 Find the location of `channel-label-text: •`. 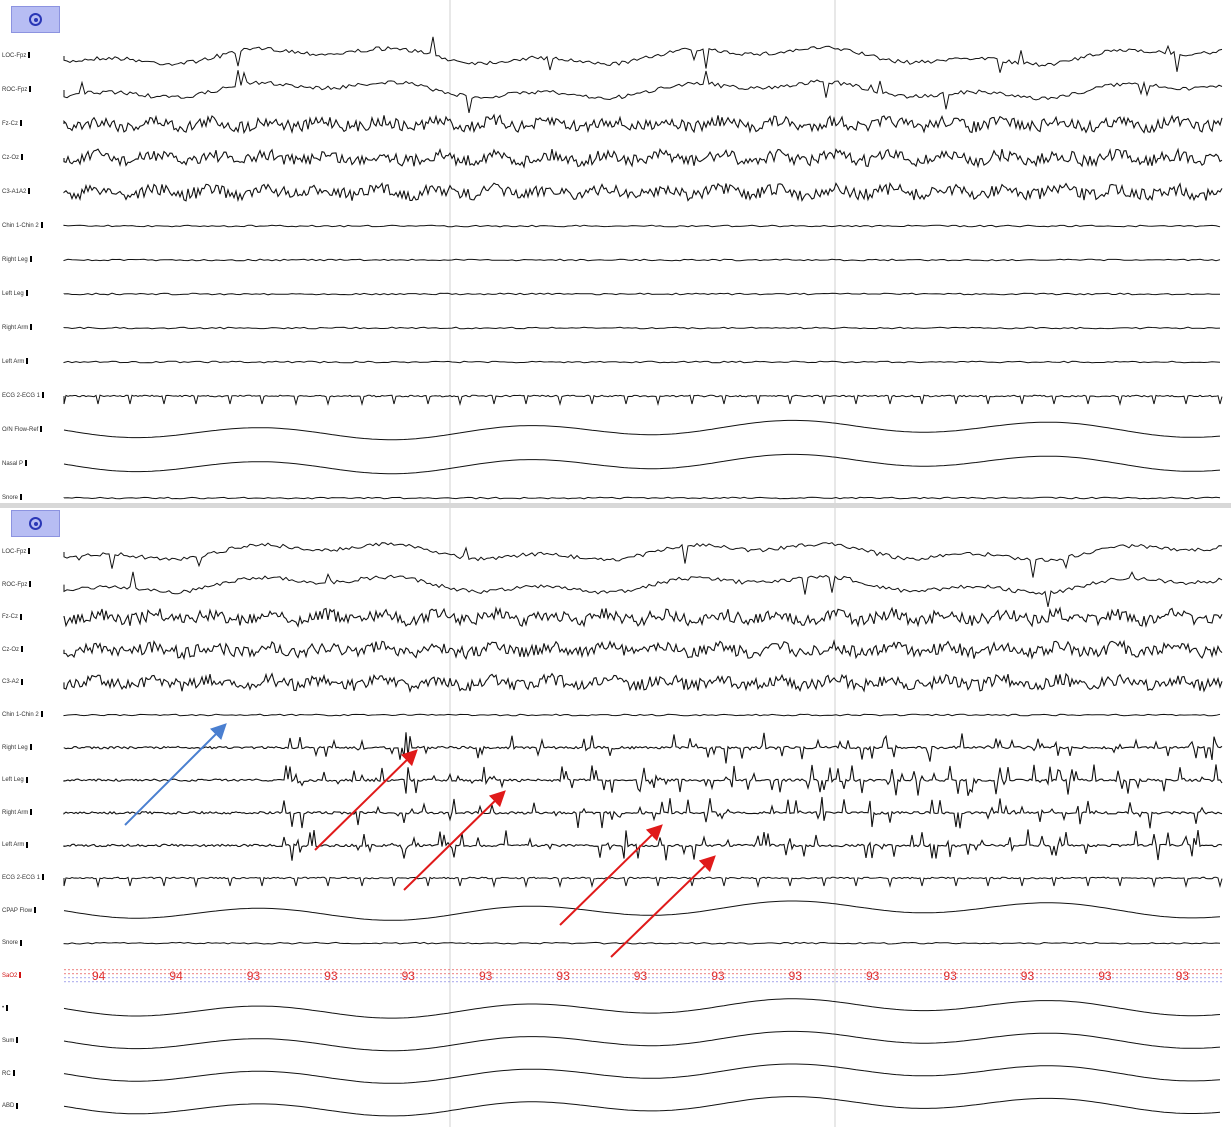

channel-label-text: • is located at coordinates (3, 1008).